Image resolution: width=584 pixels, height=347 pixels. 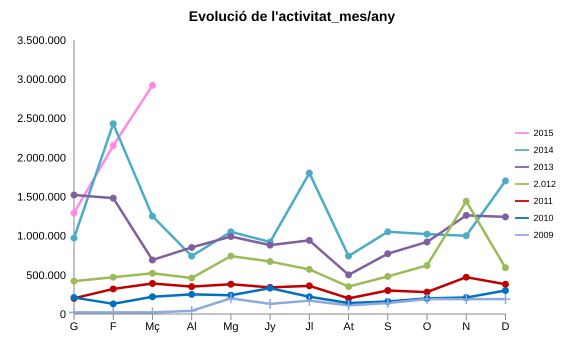 What do you see at coordinates (41, 236) in the screenshot?
I see `y-tick-label: 1.000.000` at bounding box center [41, 236].